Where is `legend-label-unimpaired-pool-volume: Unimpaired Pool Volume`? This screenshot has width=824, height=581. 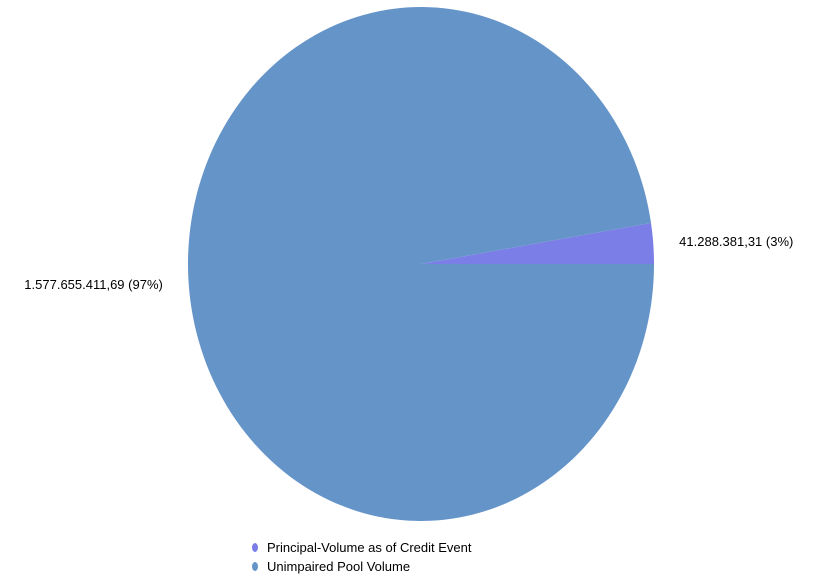
legend-label-unimpaired-pool-volume: Unimpaired Pool Volume is located at coordinates (339, 566).